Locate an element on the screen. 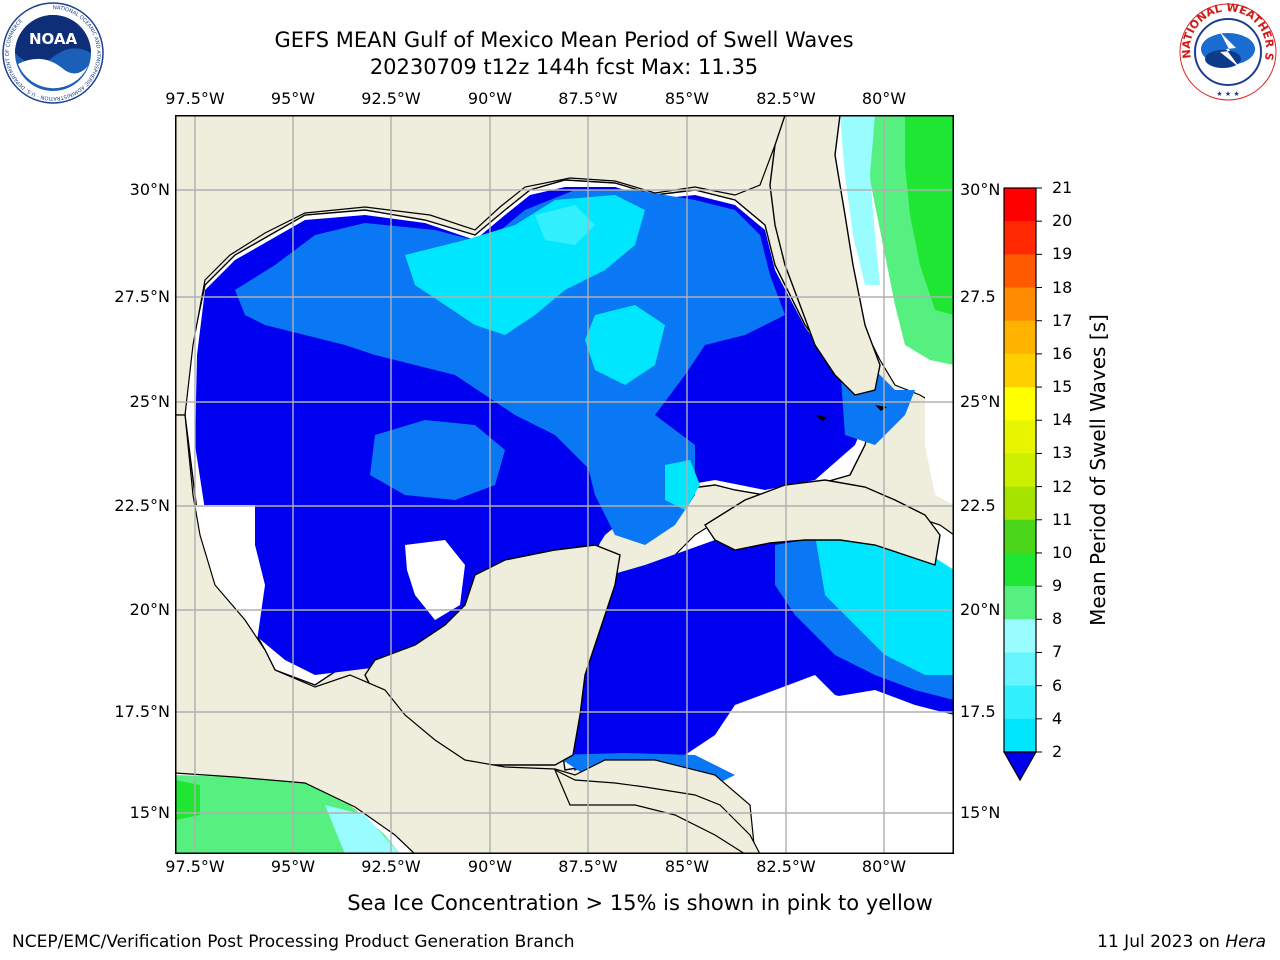 The width and height of the screenshot is (1280, 960). lat-label-left: 20°N is located at coordinates (149, 609).